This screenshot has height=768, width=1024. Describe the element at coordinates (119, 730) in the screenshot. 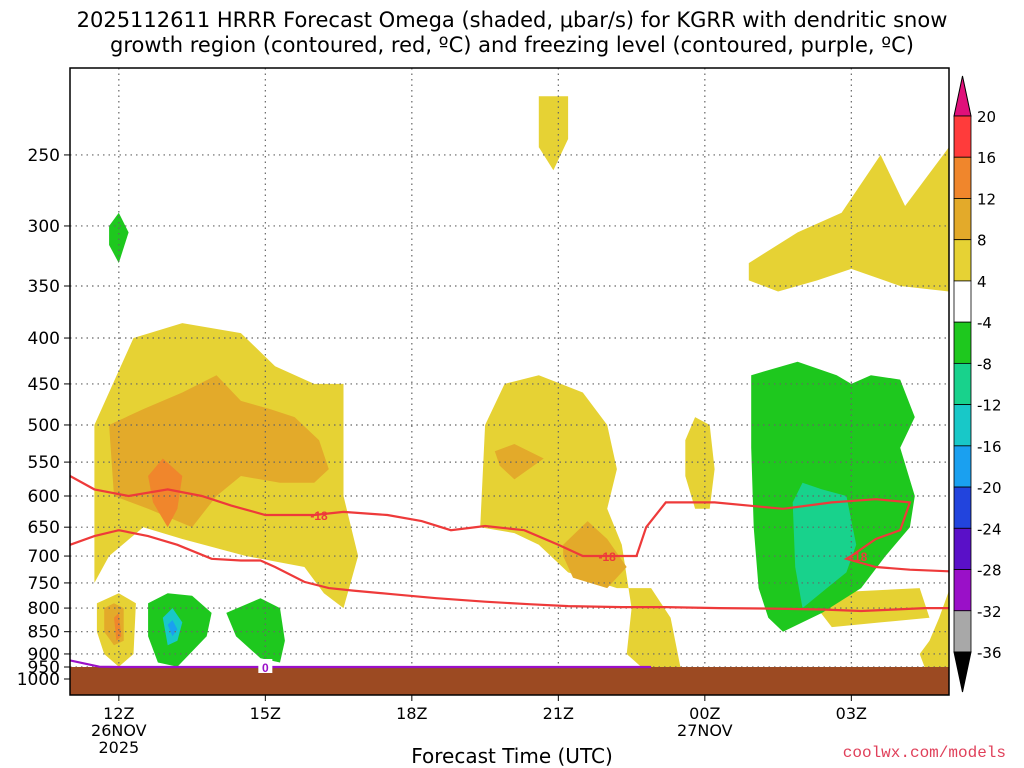

I see `x-tick-date-12Z: 26NOV` at that location.